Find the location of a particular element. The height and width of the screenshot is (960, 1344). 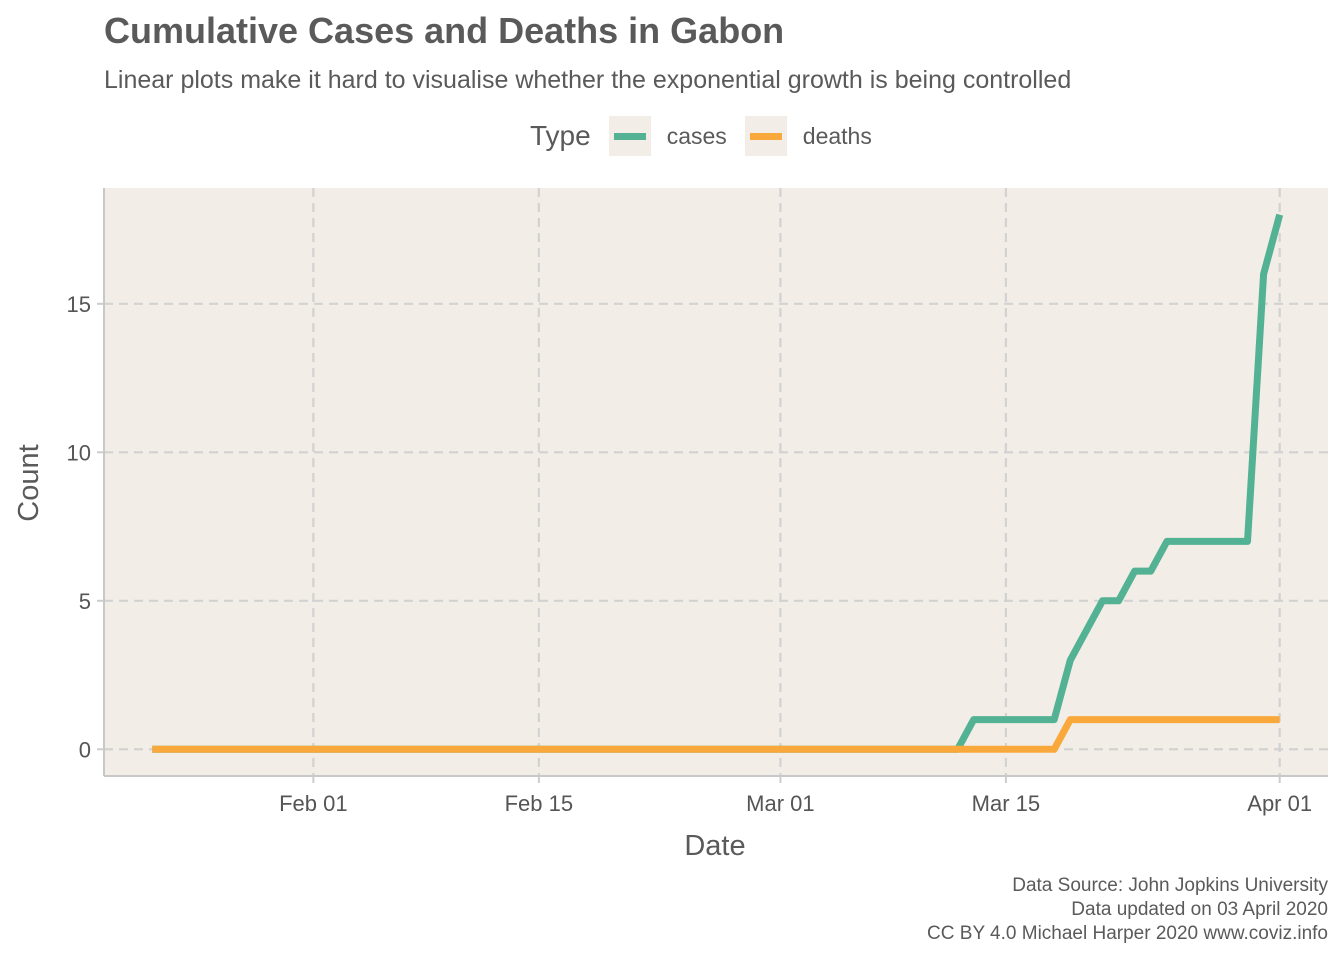

series-line-deaths is located at coordinates (716, 734).